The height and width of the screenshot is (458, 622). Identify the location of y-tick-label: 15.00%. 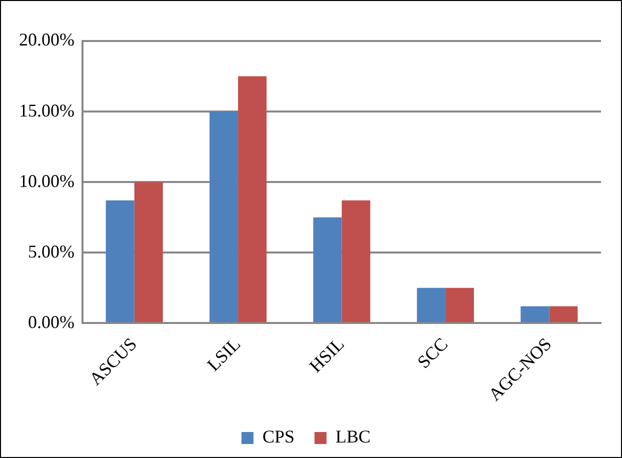
(46, 110).